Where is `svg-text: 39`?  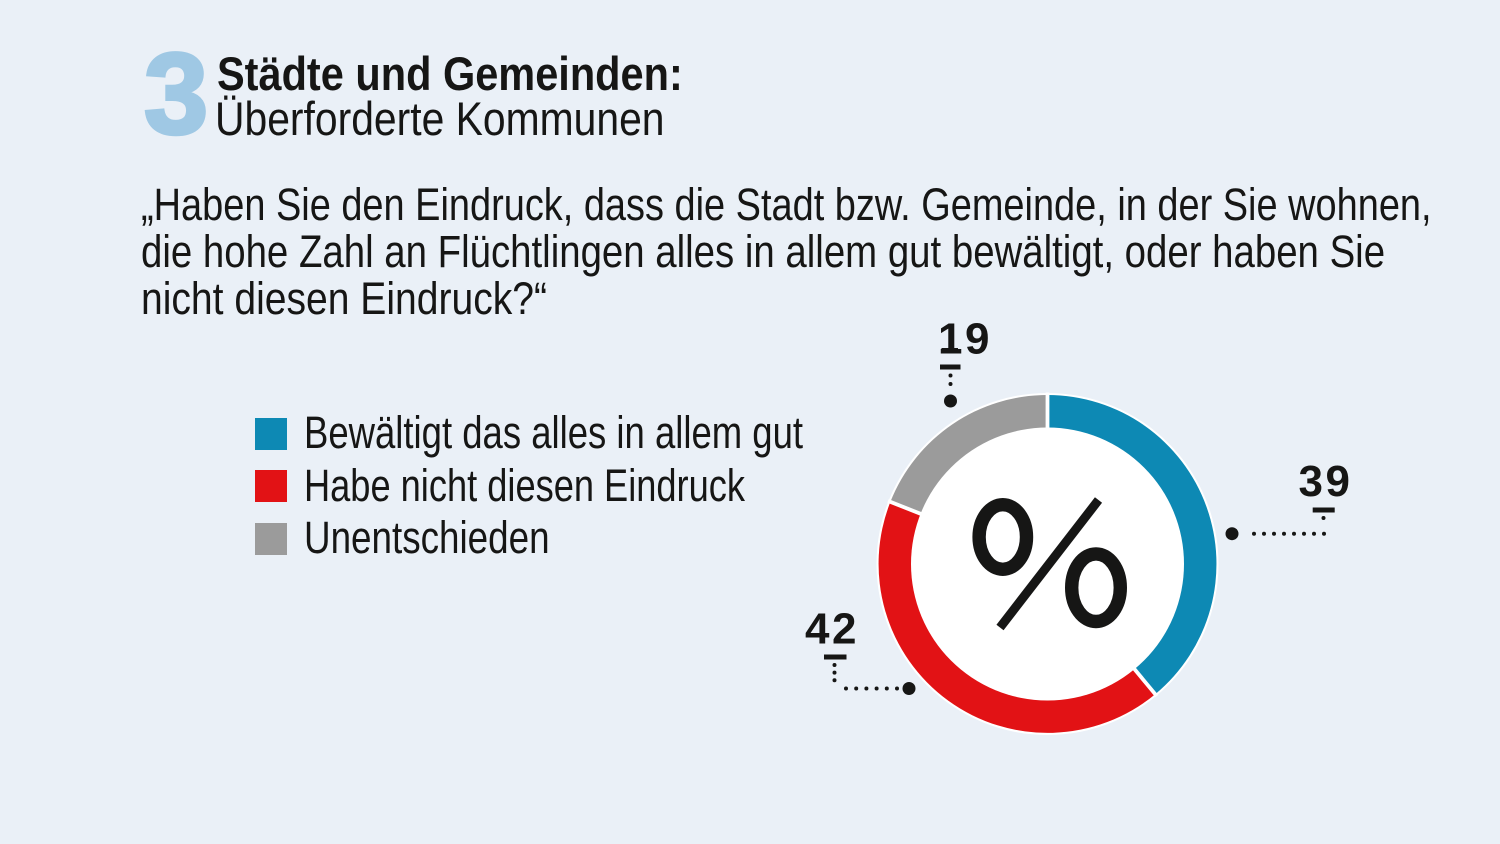
svg-text: 39 is located at coordinates (1326, 481).